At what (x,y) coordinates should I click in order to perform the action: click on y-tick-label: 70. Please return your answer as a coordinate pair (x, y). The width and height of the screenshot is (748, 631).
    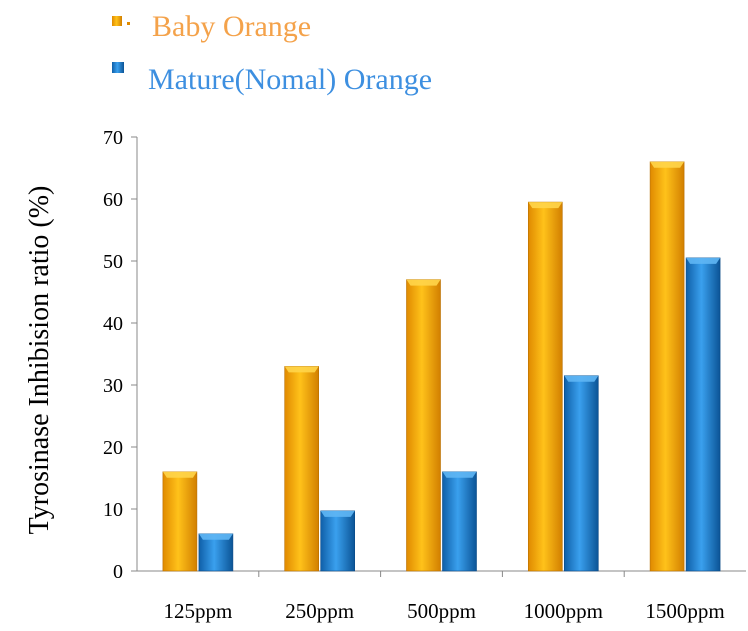
    Looking at the image, I should click on (113, 138).